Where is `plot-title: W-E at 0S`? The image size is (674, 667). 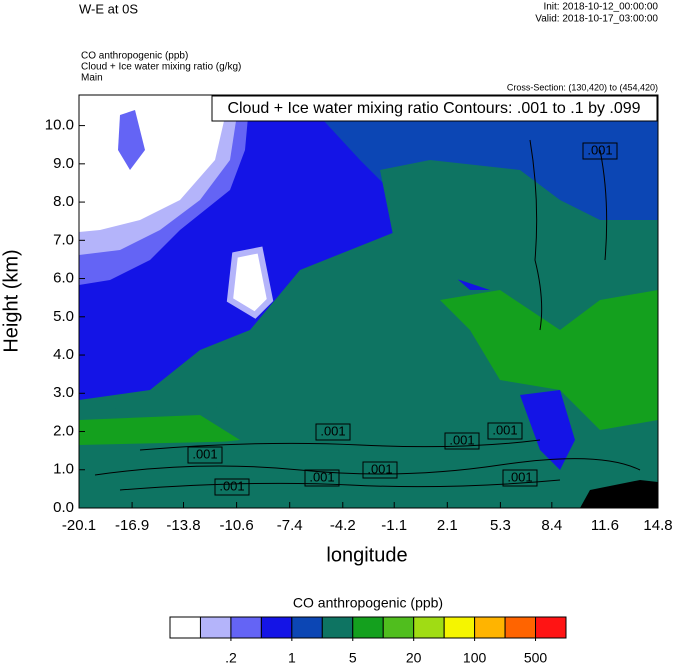
plot-title: W-E at 0S is located at coordinates (108, 8).